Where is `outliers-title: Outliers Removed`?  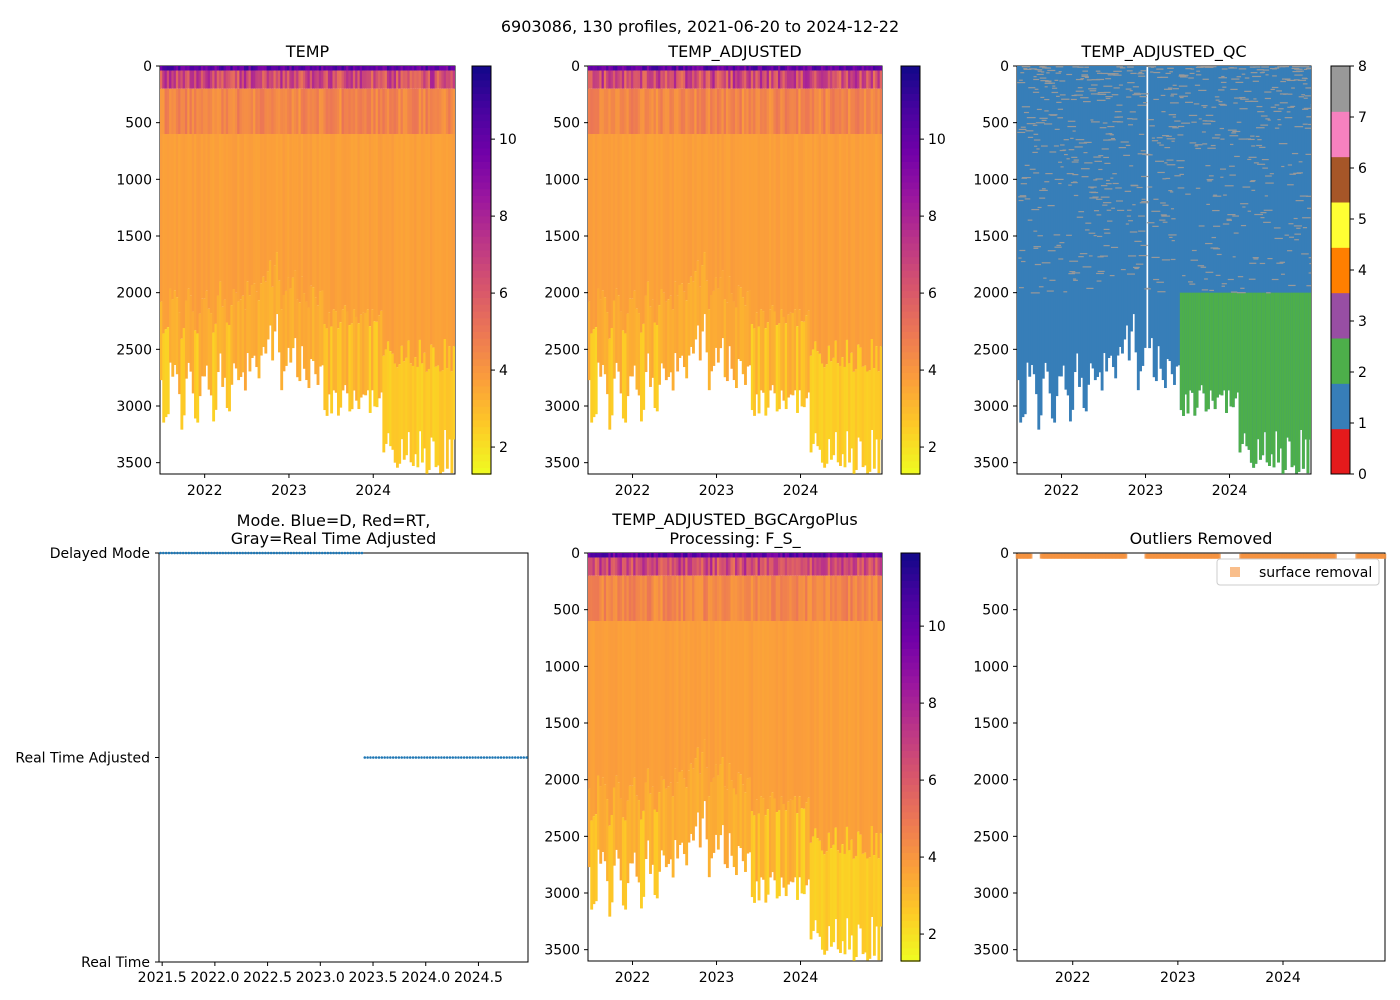 outliers-title: Outliers Removed is located at coordinates (1201, 538).